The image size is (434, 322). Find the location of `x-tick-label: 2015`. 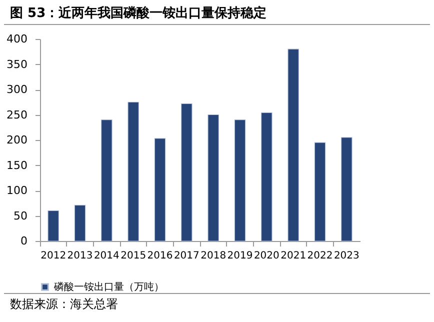

x-tick-label: 2015 is located at coordinates (133, 256).